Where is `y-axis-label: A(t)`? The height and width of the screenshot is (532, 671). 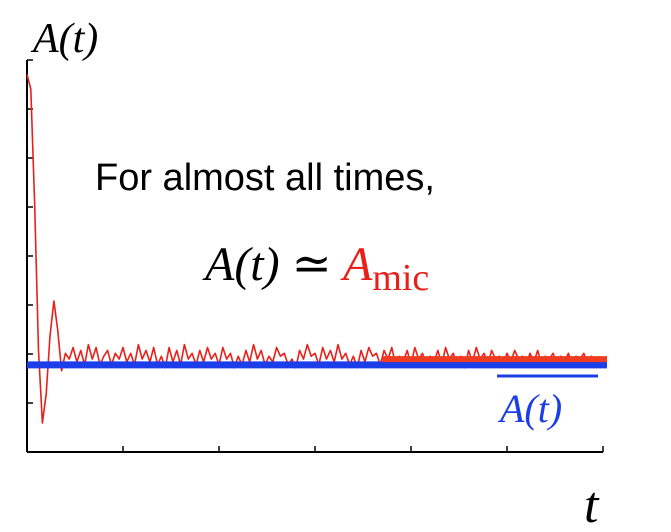 y-axis-label: A(t) is located at coordinates (64, 39).